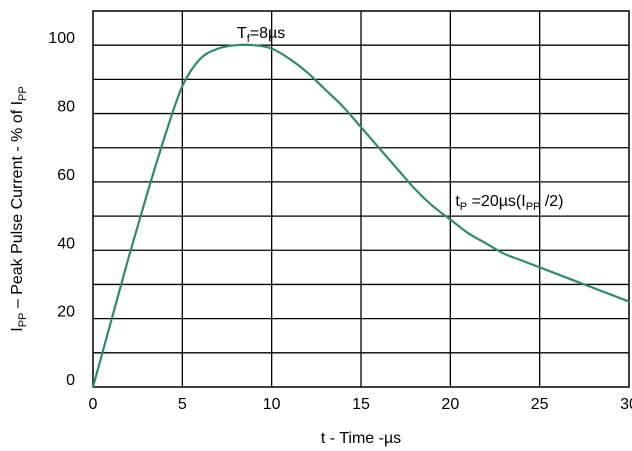 Image resolution: width=632 pixels, height=451 pixels. What do you see at coordinates (66, 107) in the screenshot?
I see `y-tick-label: 80` at bounding box center [66, 107].